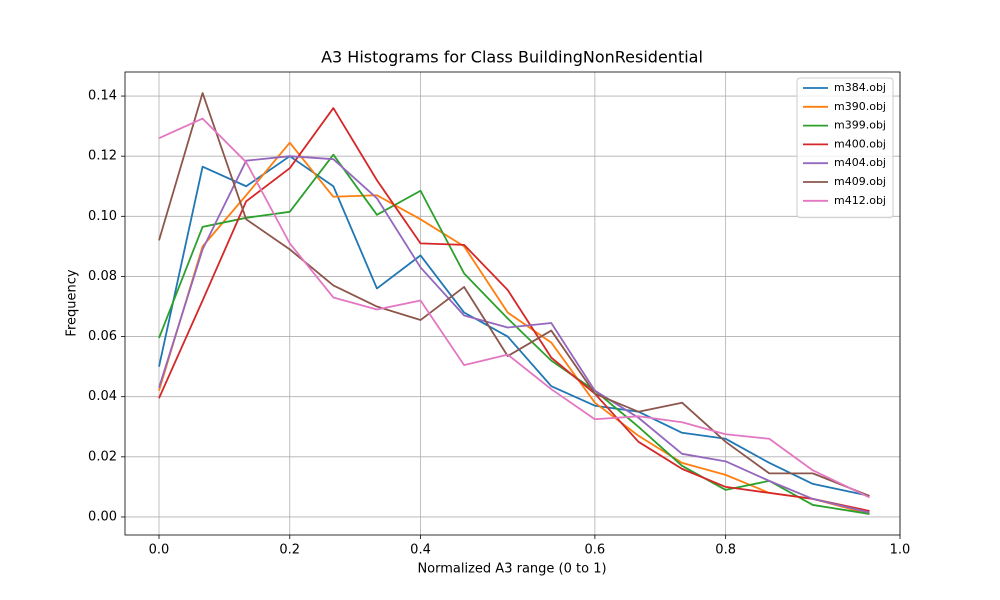  I want to click on legend-label: m409.obj, so click(860, 181).